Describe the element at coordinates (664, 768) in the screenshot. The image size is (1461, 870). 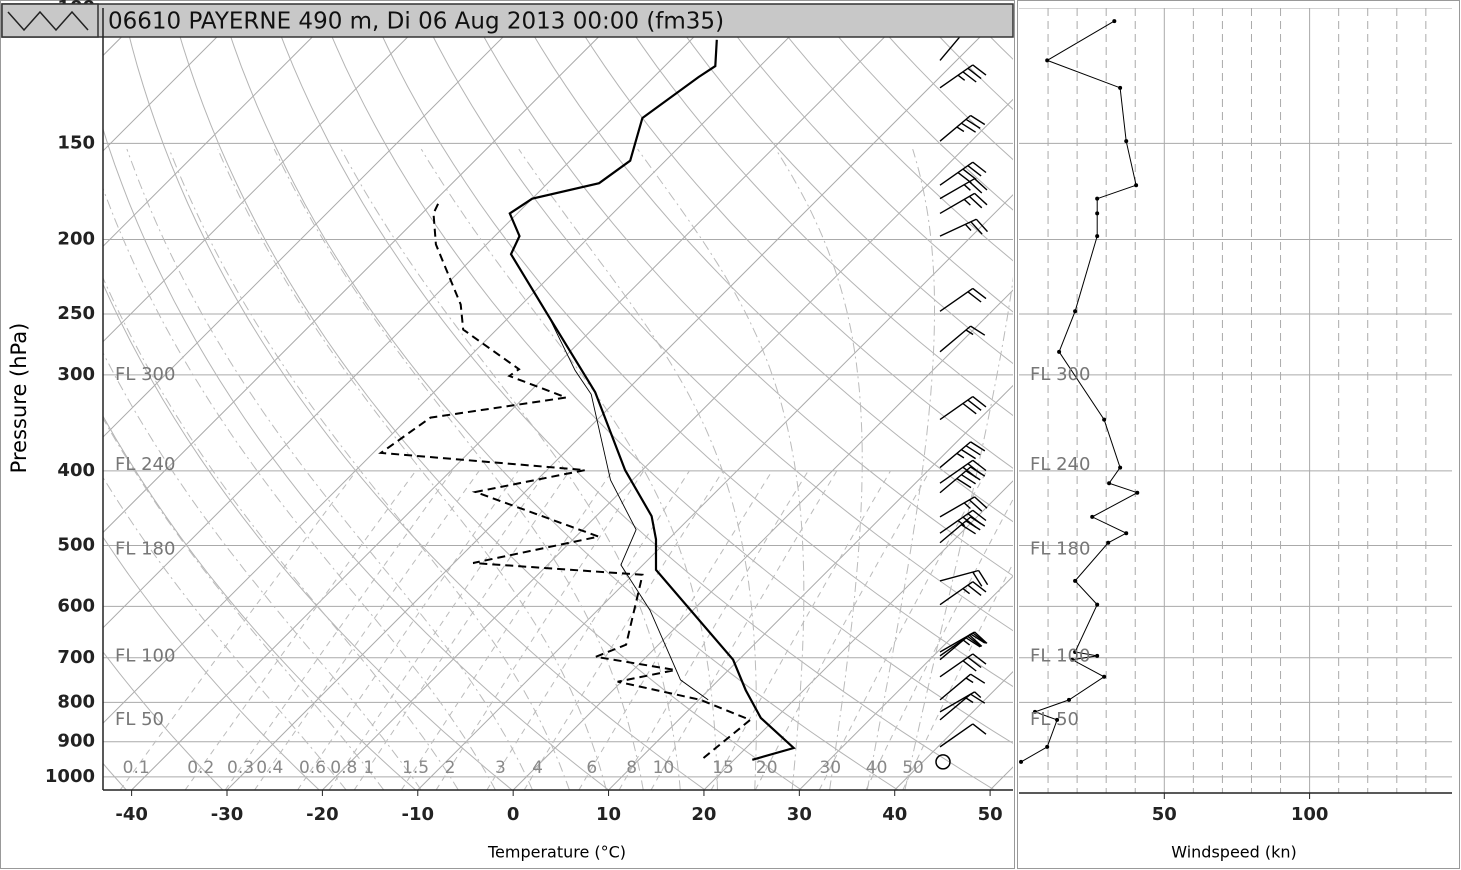
I see `mixing-ratio-label: 10` at that location.